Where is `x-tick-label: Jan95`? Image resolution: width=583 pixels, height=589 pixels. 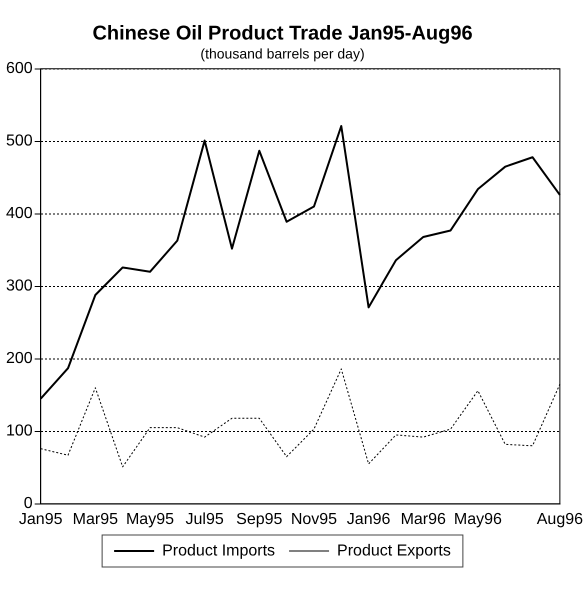 x-tick-label: Jan95 is located at coordinates (40, 519).